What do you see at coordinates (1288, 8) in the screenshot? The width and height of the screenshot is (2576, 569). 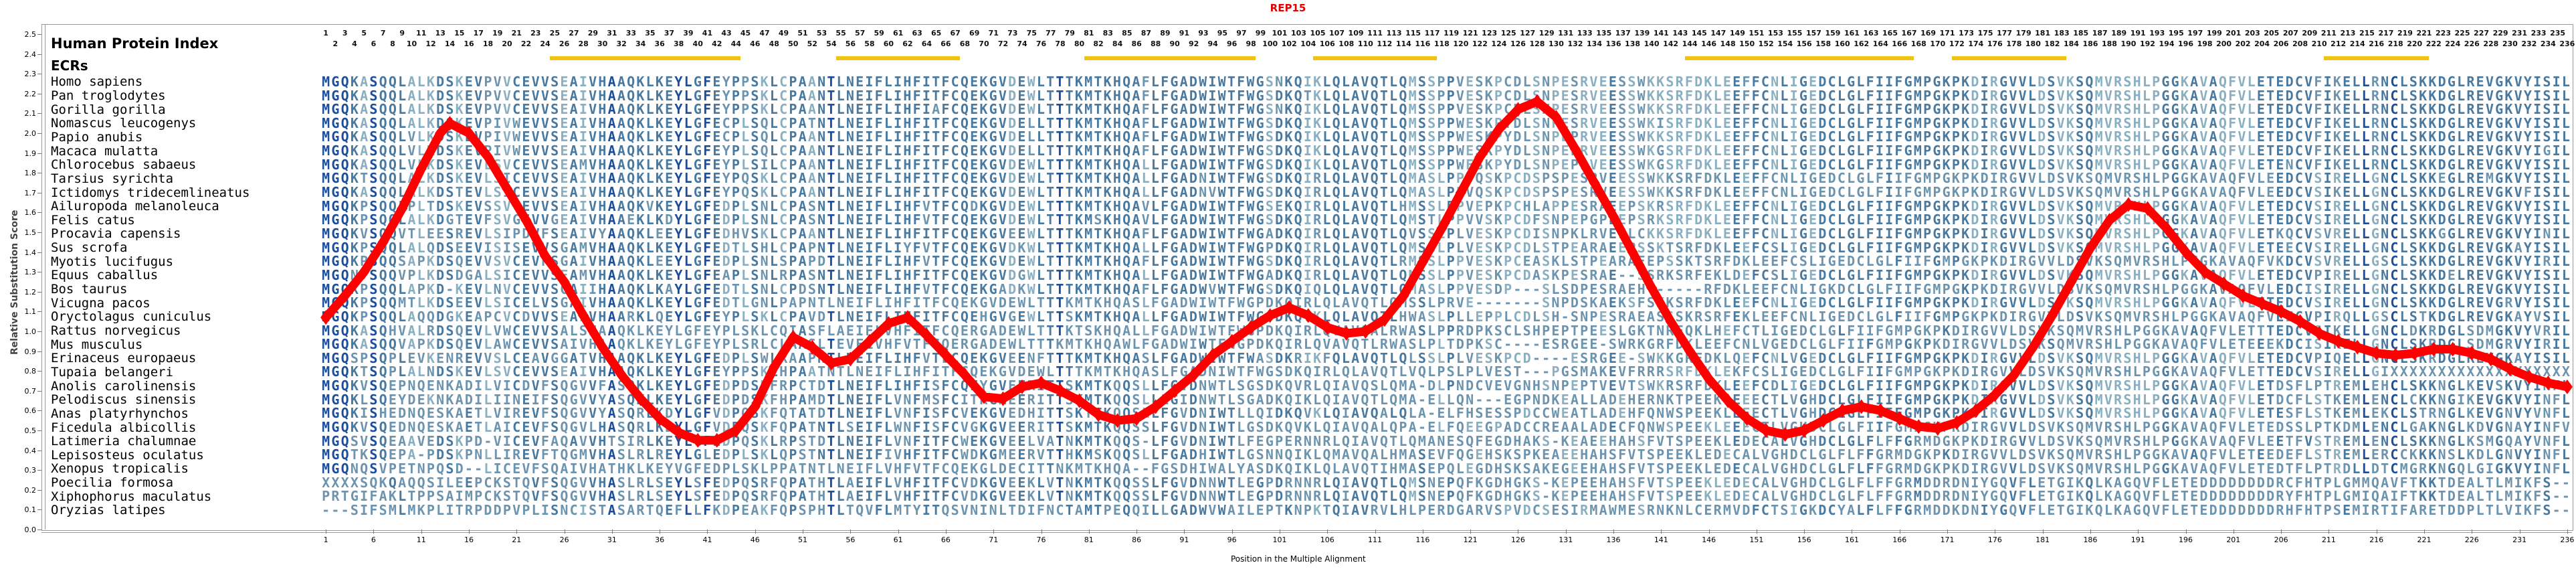 I see `chart-title: REP15` at bounding box center [1288, 8].